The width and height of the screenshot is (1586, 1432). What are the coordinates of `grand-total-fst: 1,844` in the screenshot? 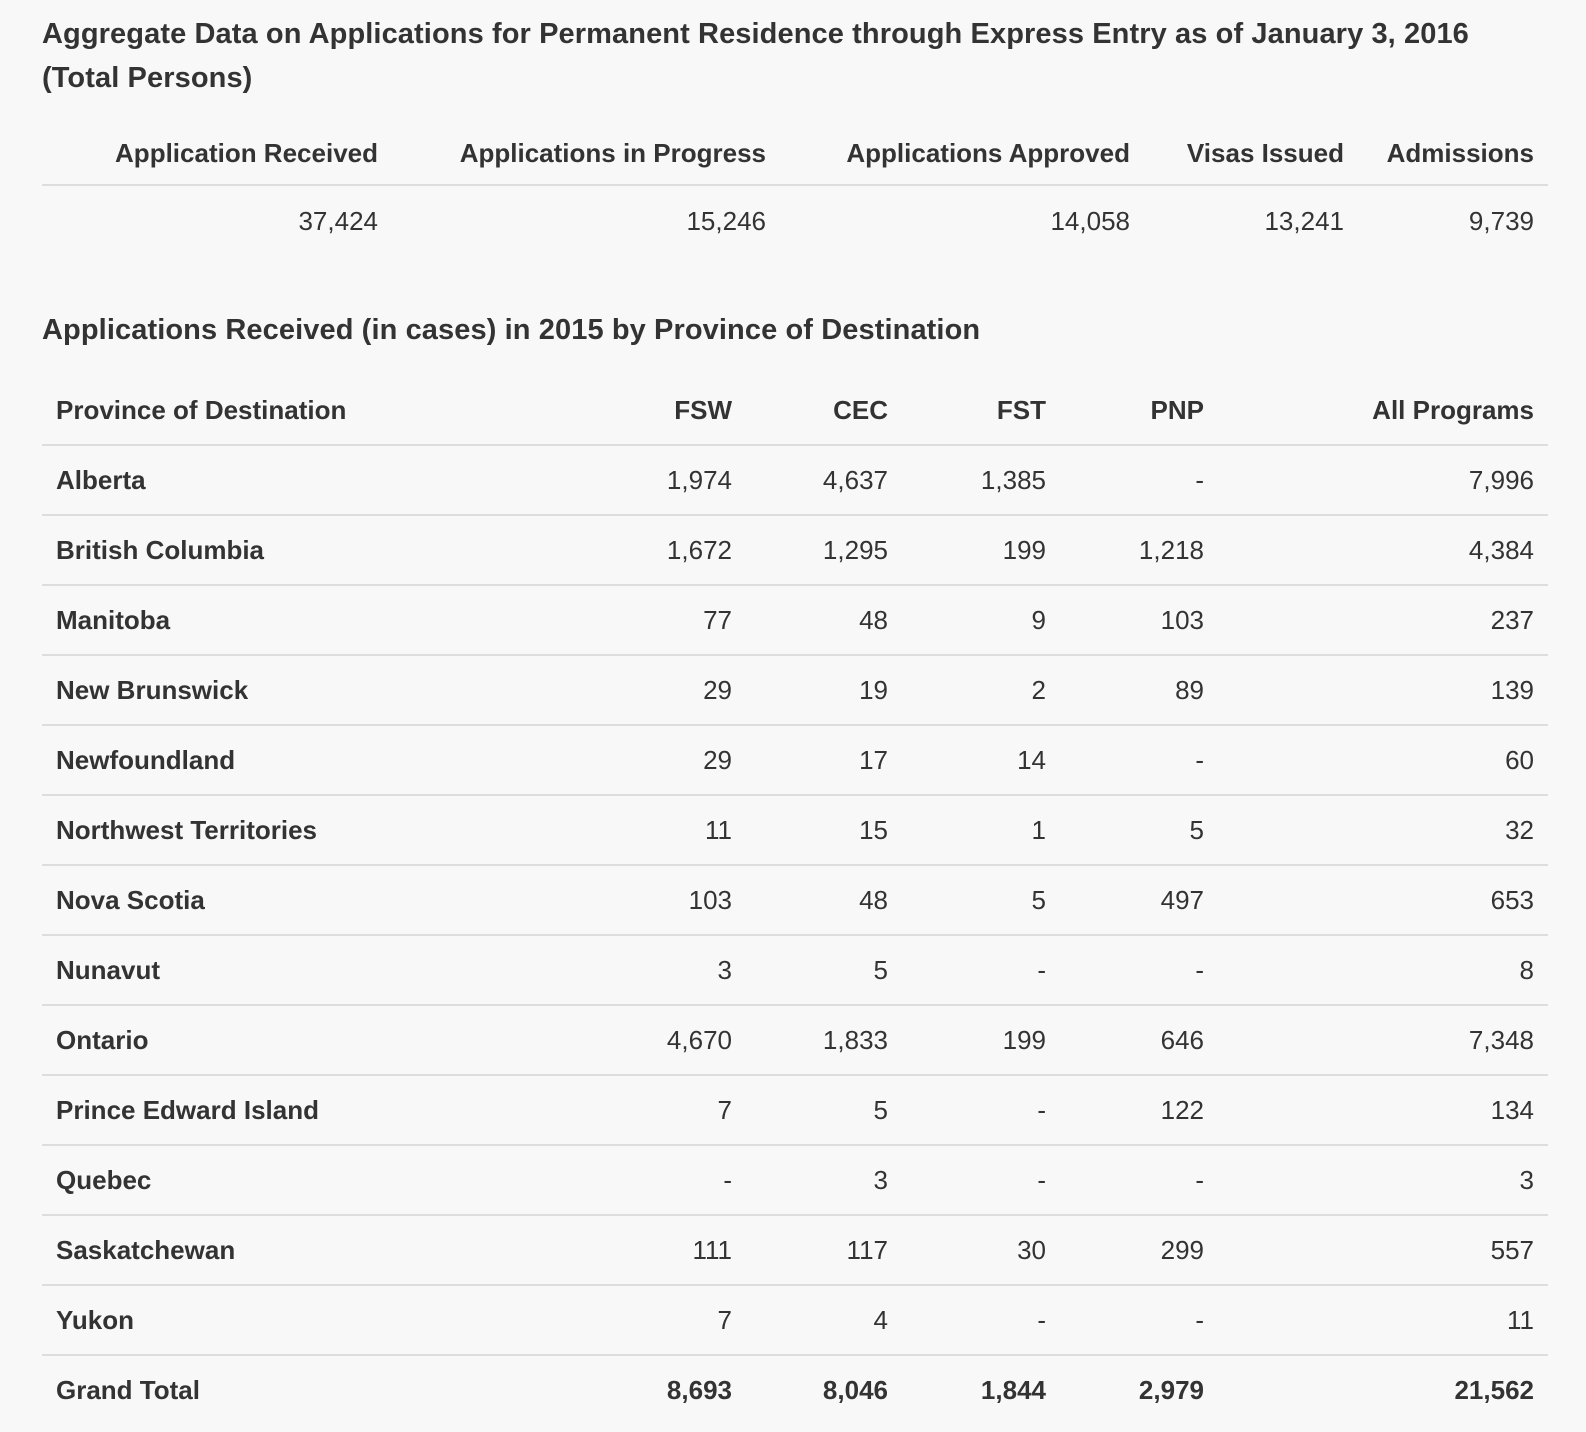 It's located at (981, 1389).